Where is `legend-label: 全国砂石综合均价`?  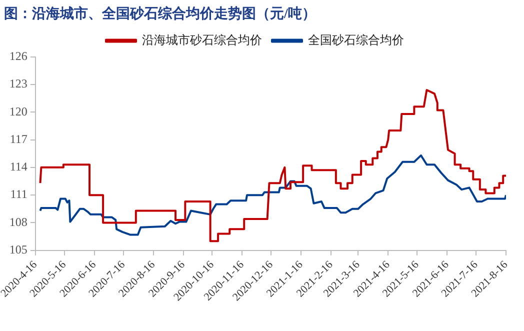 legend-label: 全国砂石综合均价 is located at coordinates (356, 39).